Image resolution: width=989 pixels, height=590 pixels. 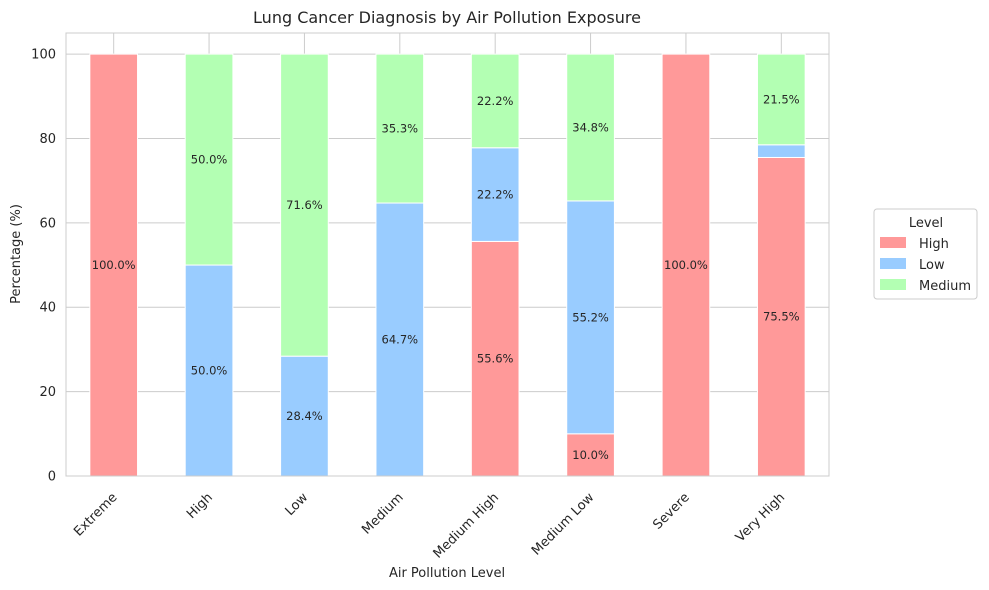 I want to click on data-label: 28.4%, so click(x=304, y=416).